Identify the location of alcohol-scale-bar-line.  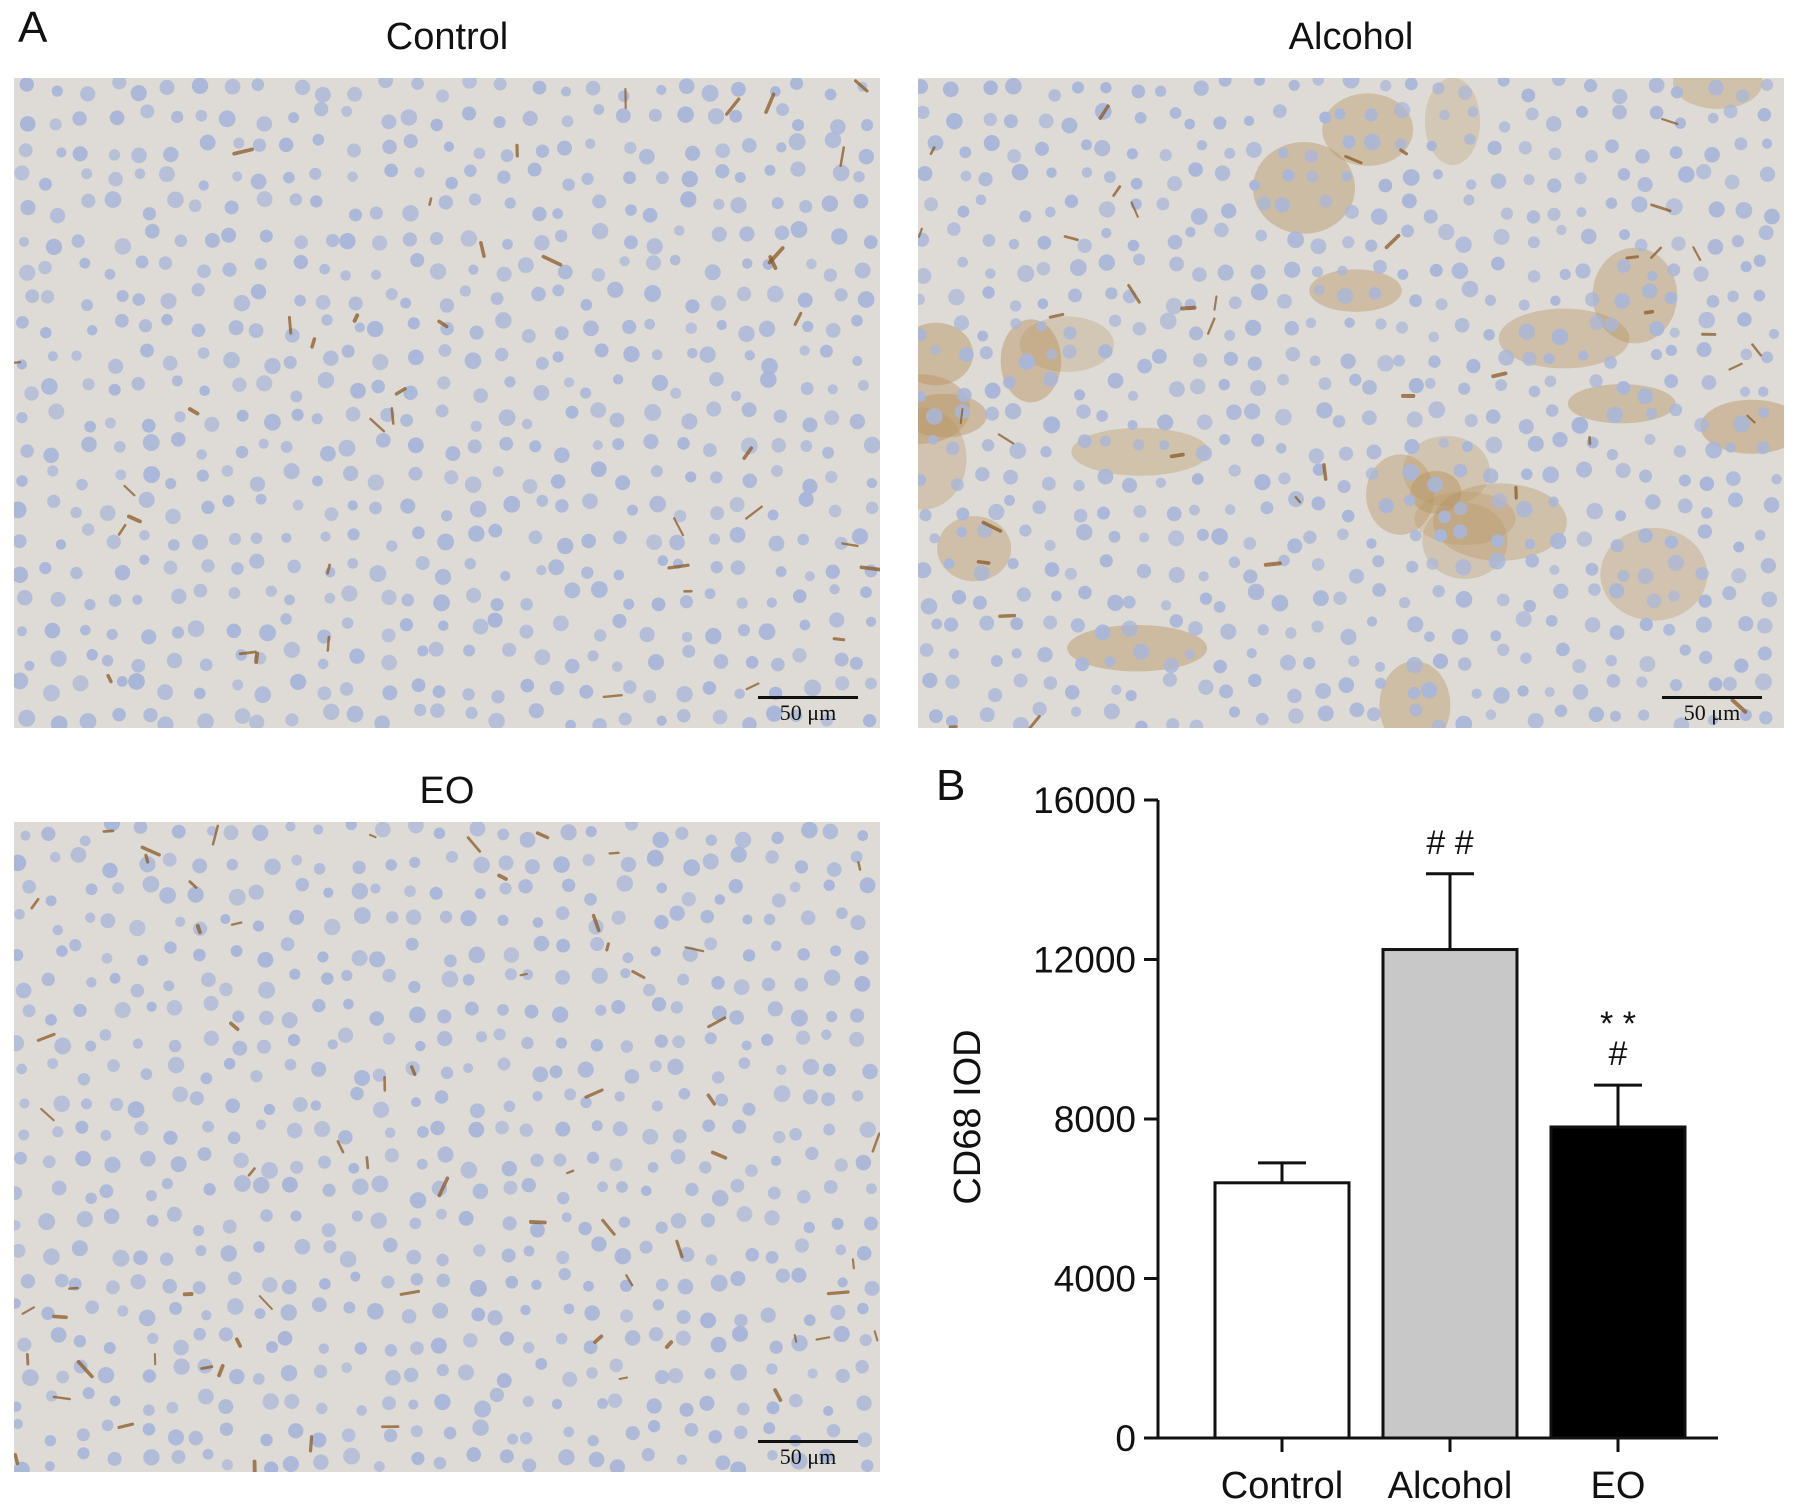
(1712, 697).